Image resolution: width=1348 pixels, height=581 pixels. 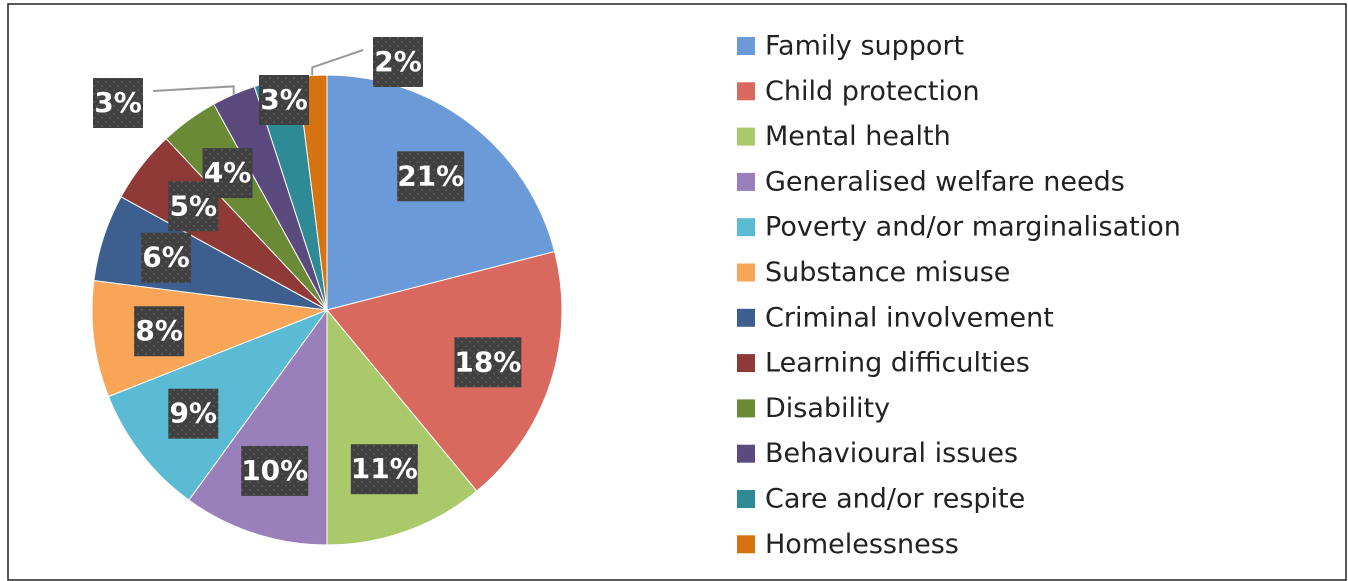 I want to click on data-label: 11%, so click(x=384, y=468).